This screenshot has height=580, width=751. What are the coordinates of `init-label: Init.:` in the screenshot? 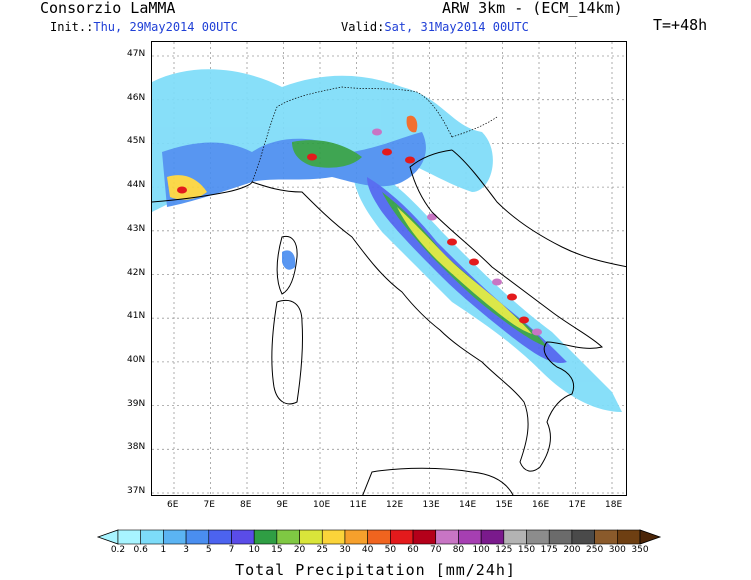 It's located at (72, 27).